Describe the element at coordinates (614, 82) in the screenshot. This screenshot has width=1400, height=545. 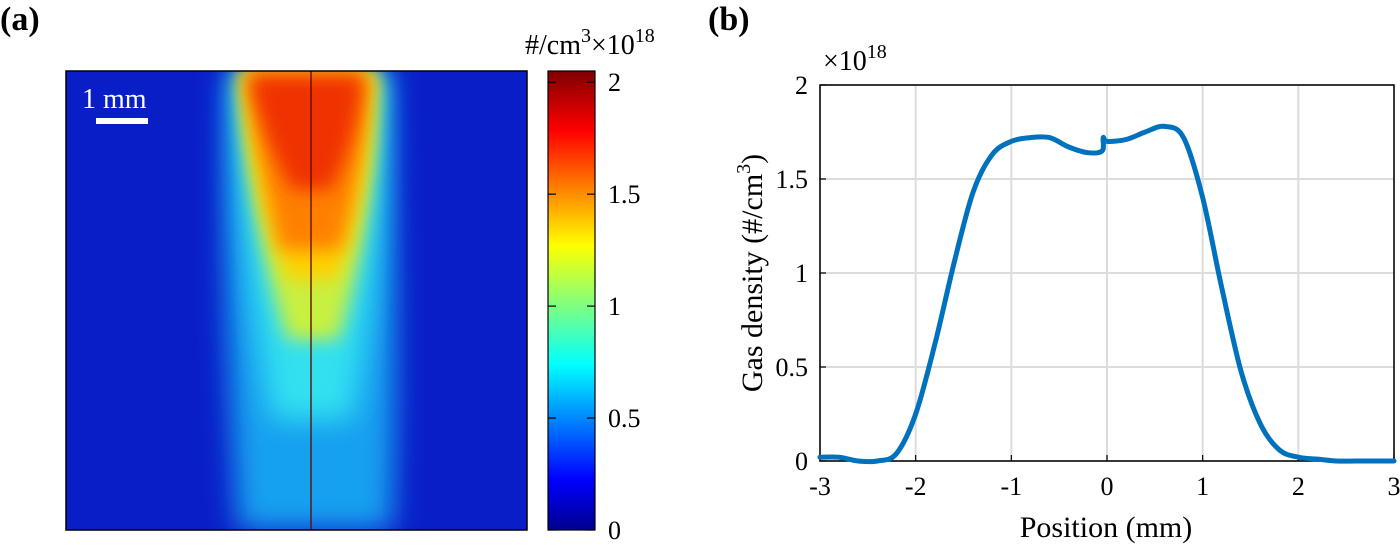
I see `colorbar-tick-label: 2` at that location.